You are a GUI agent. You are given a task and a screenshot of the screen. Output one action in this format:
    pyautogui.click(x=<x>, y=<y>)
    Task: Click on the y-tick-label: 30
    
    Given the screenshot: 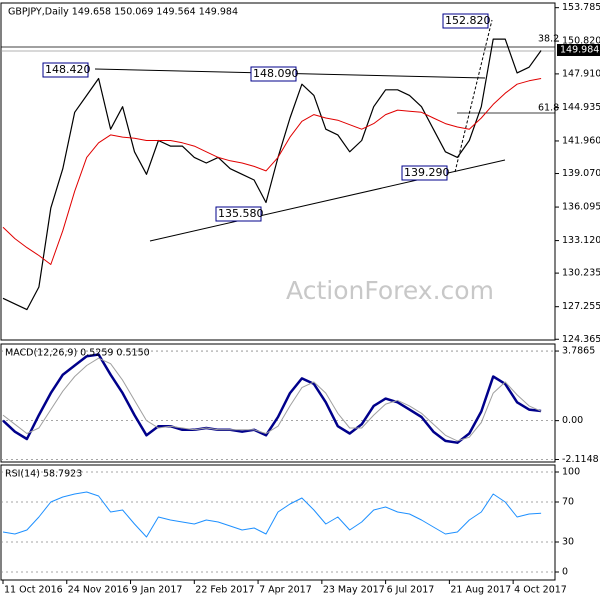 What is the action you would take?
    pyautogui.click(x=568, y=542)
    